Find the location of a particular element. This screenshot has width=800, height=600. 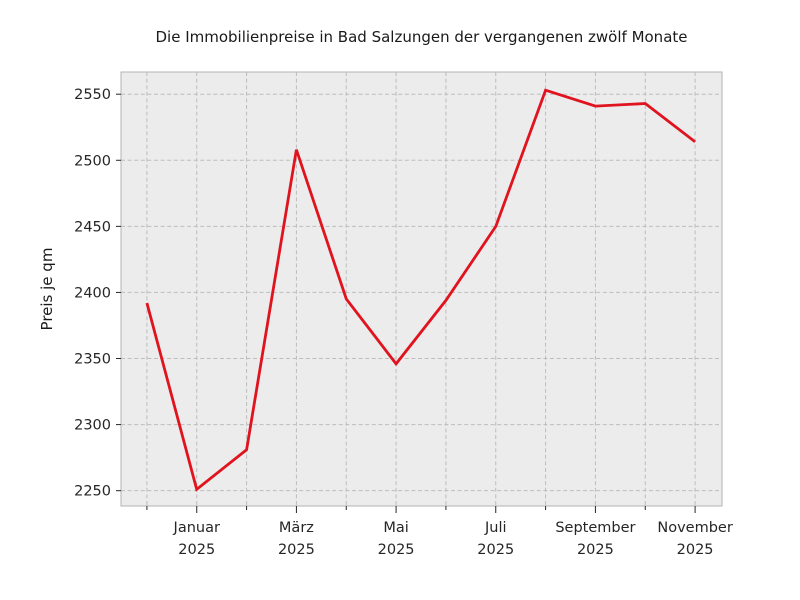

y-tick-label: 2300 is located at coordinates (92, 426).